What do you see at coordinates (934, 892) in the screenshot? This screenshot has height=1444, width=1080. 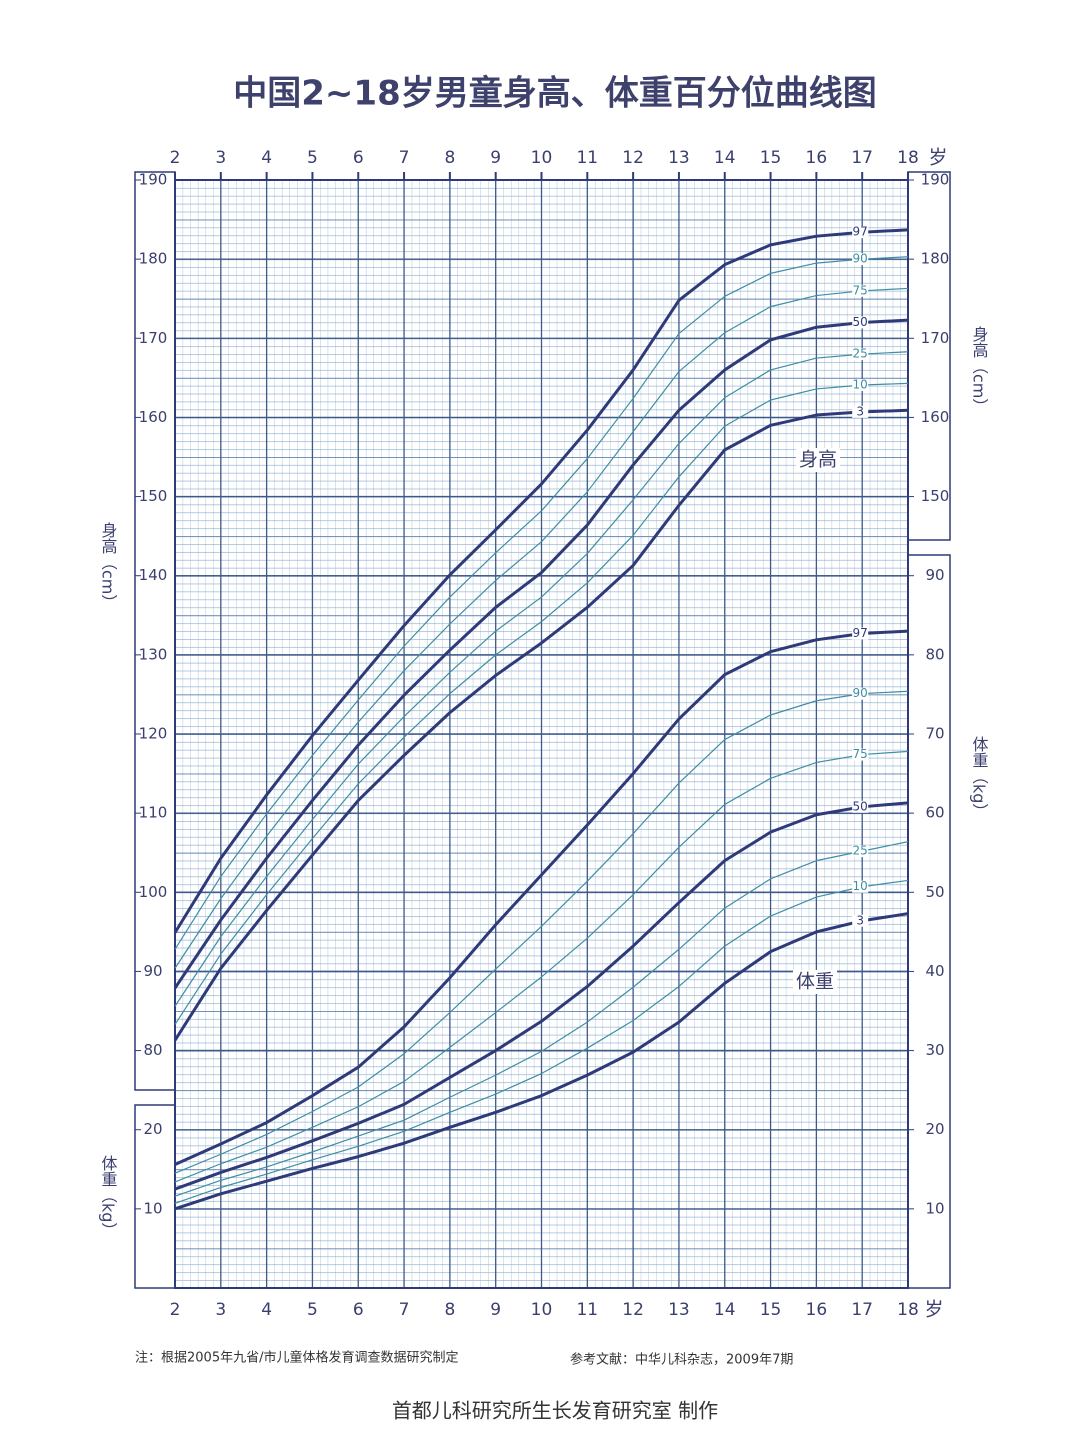 I see `y2-tick-label: 50` at bounding box center [934, 892].